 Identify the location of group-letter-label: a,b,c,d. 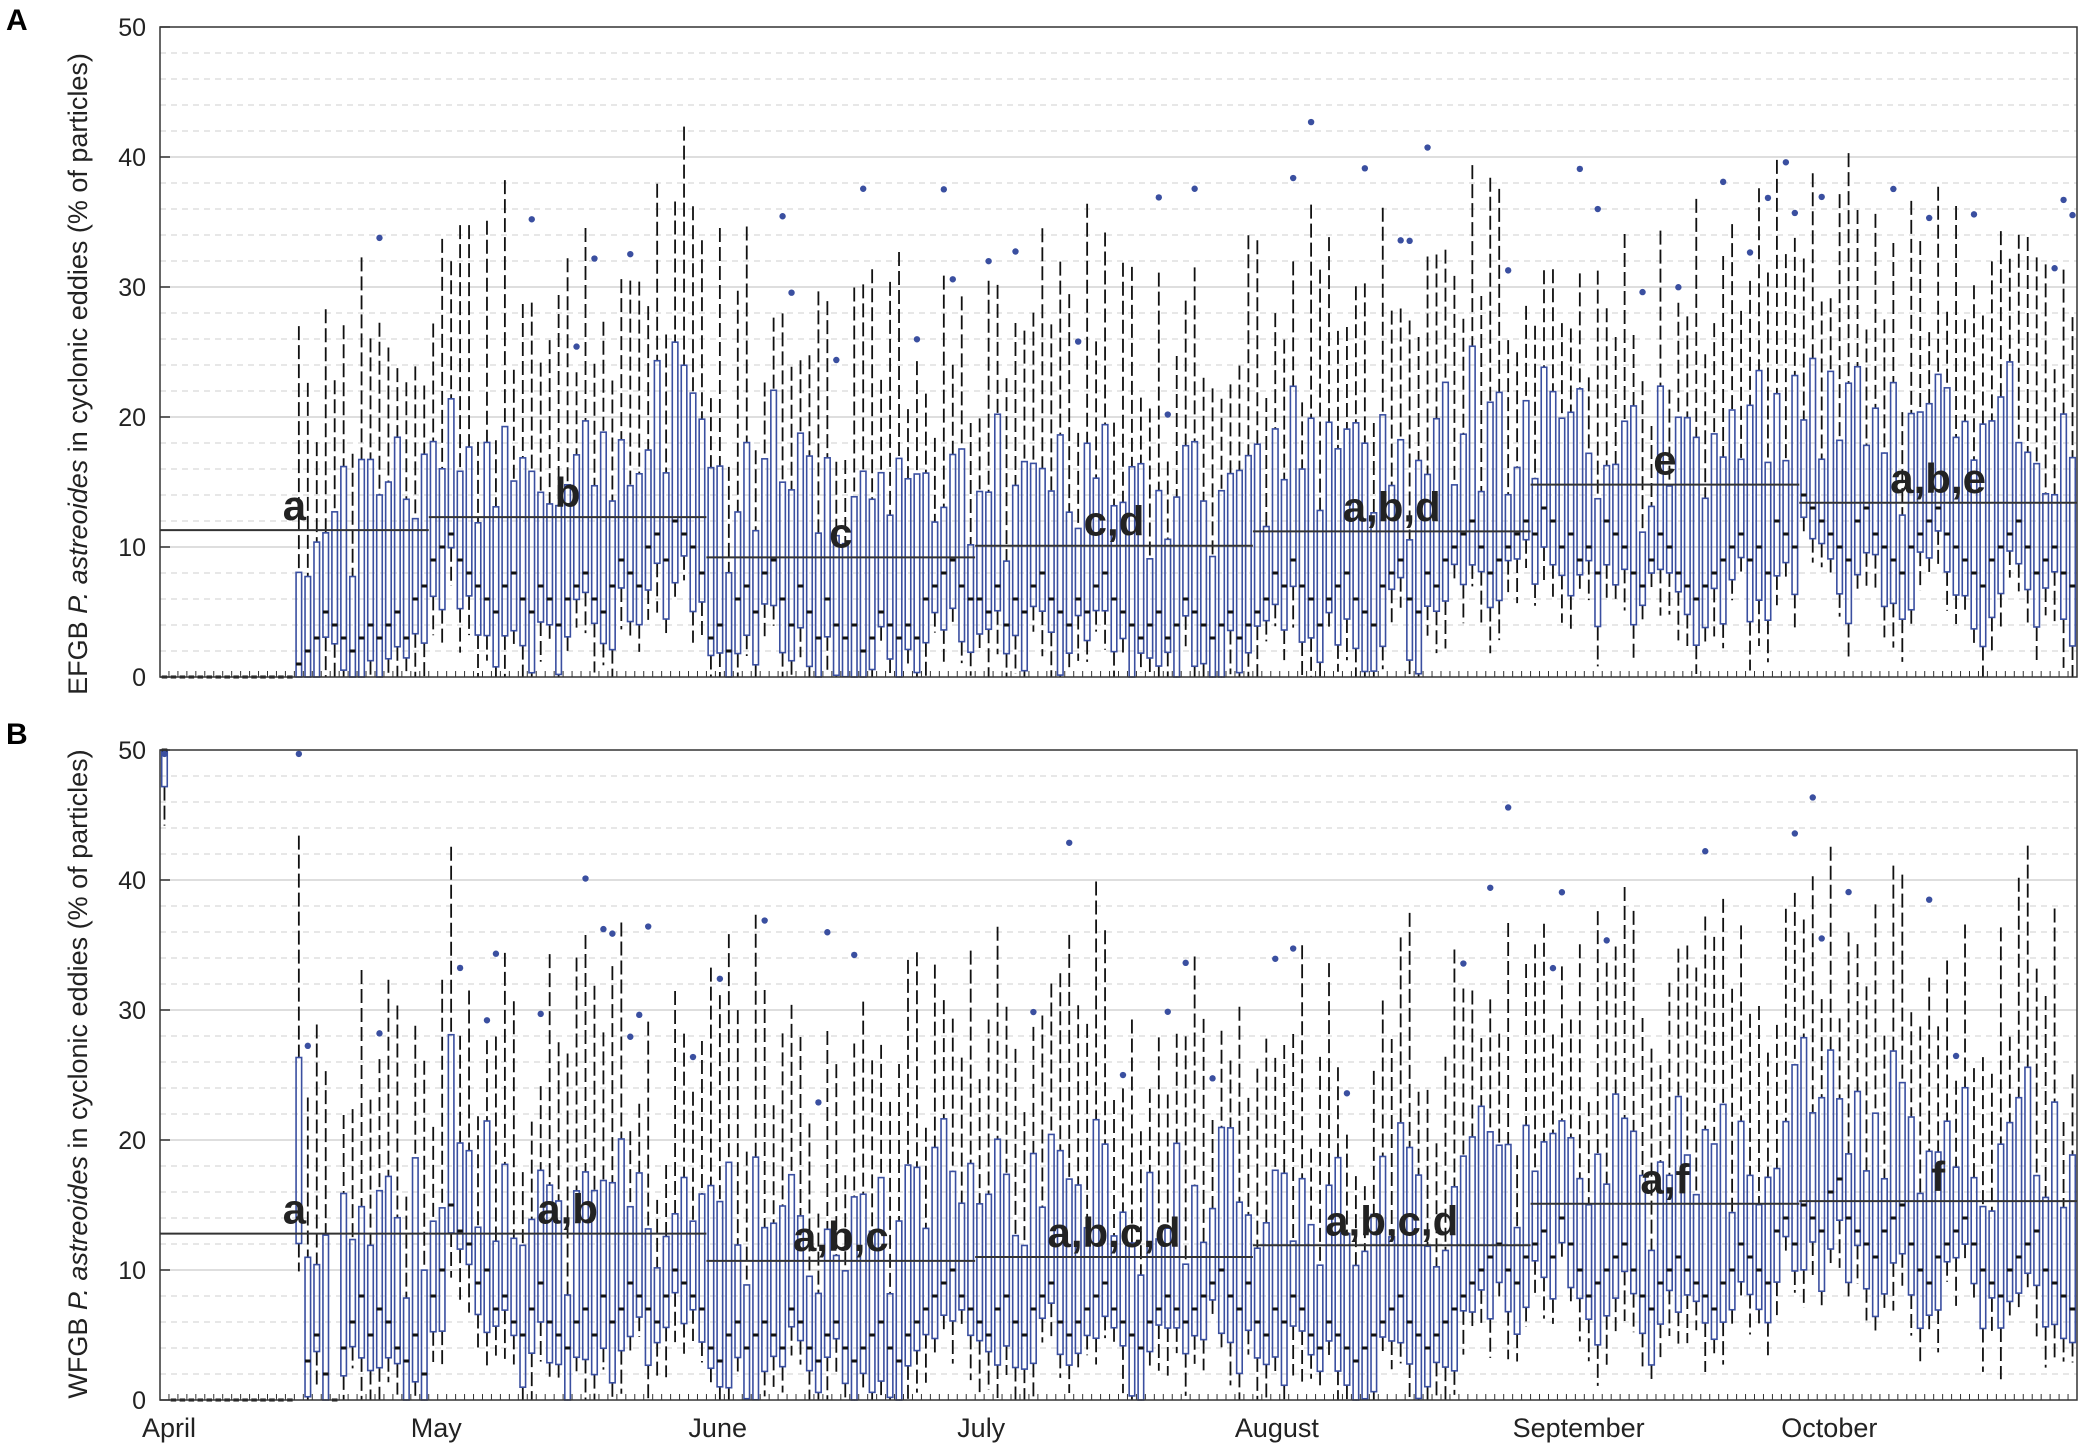
(1391, 1220).